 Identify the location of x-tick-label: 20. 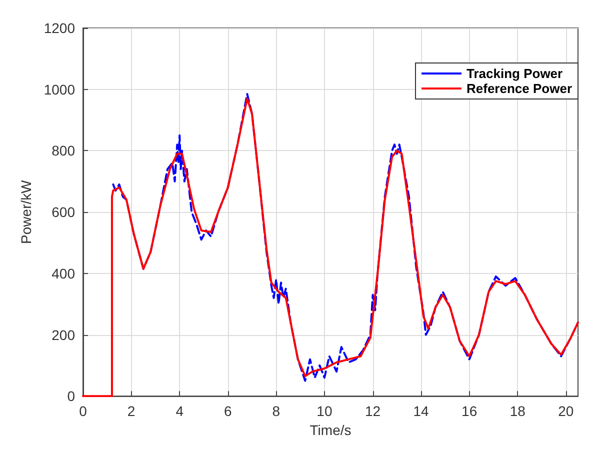
(566, 411).